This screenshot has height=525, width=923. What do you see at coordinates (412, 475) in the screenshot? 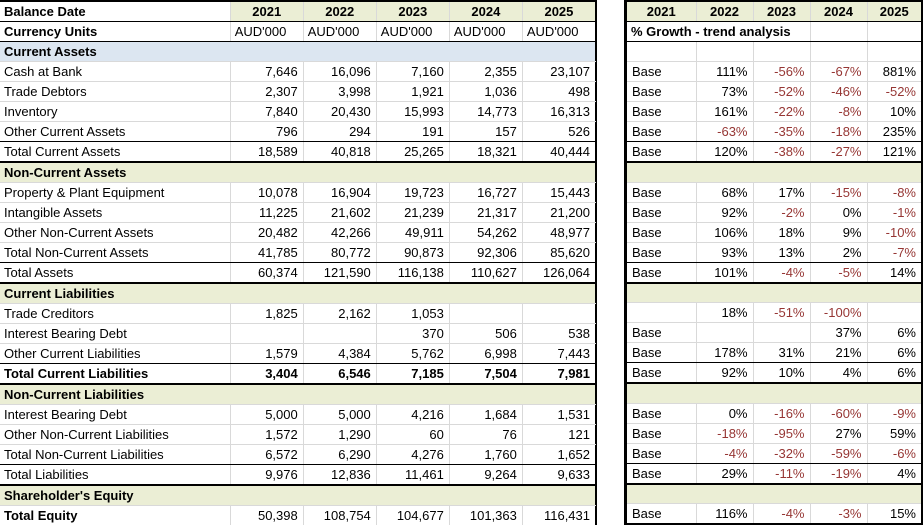
I see `value-cell: 11,461` at bounding box center [412, 475].